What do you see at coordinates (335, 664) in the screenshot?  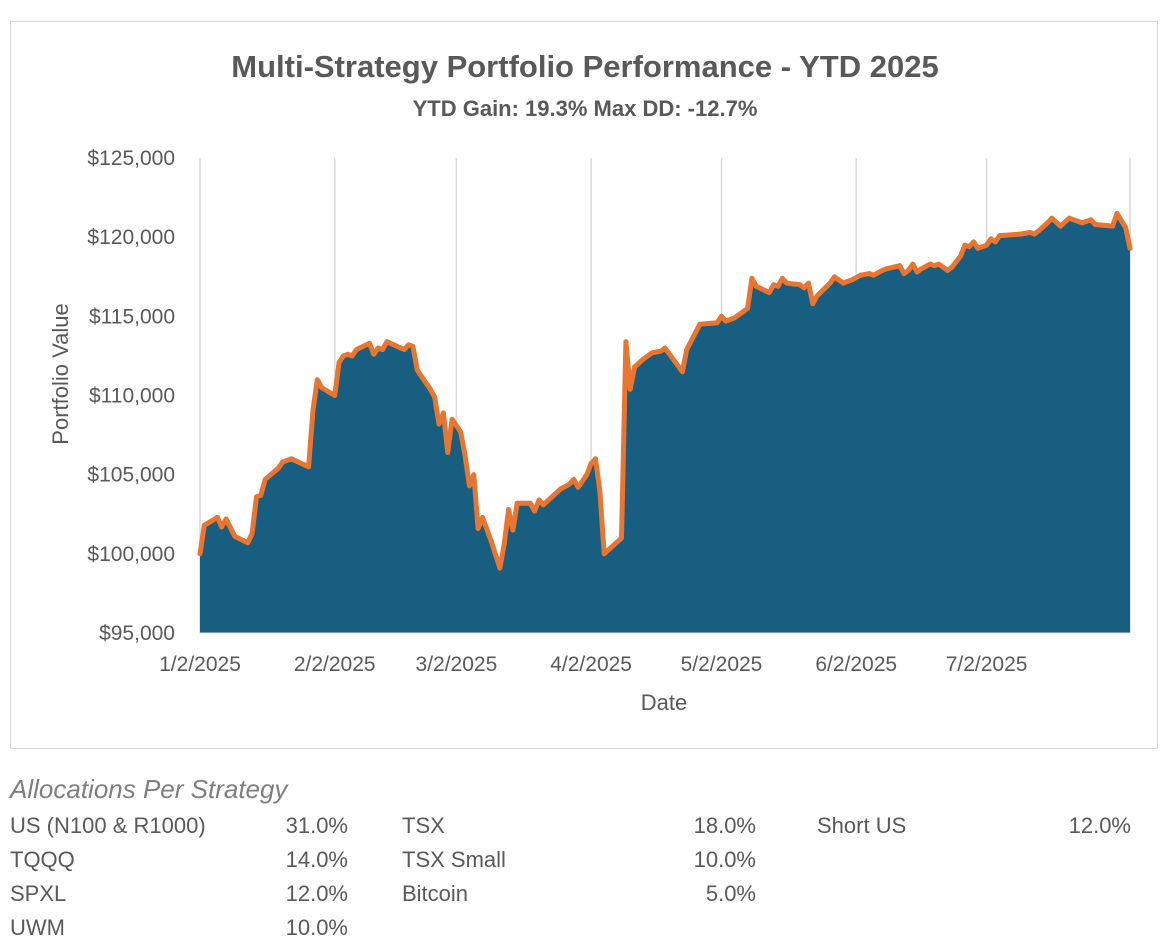 I see `x-tick-label: 2/2/2025` at bounding box center [335, 664].